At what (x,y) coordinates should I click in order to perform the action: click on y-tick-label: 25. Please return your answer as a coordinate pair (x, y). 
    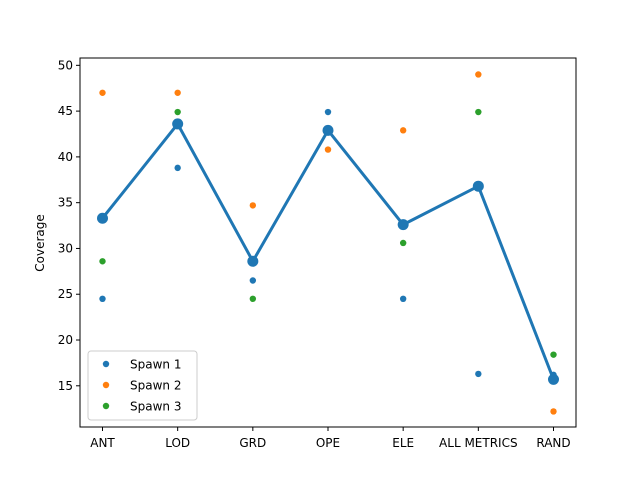
    Looking at the image, I should click on (65, 294).